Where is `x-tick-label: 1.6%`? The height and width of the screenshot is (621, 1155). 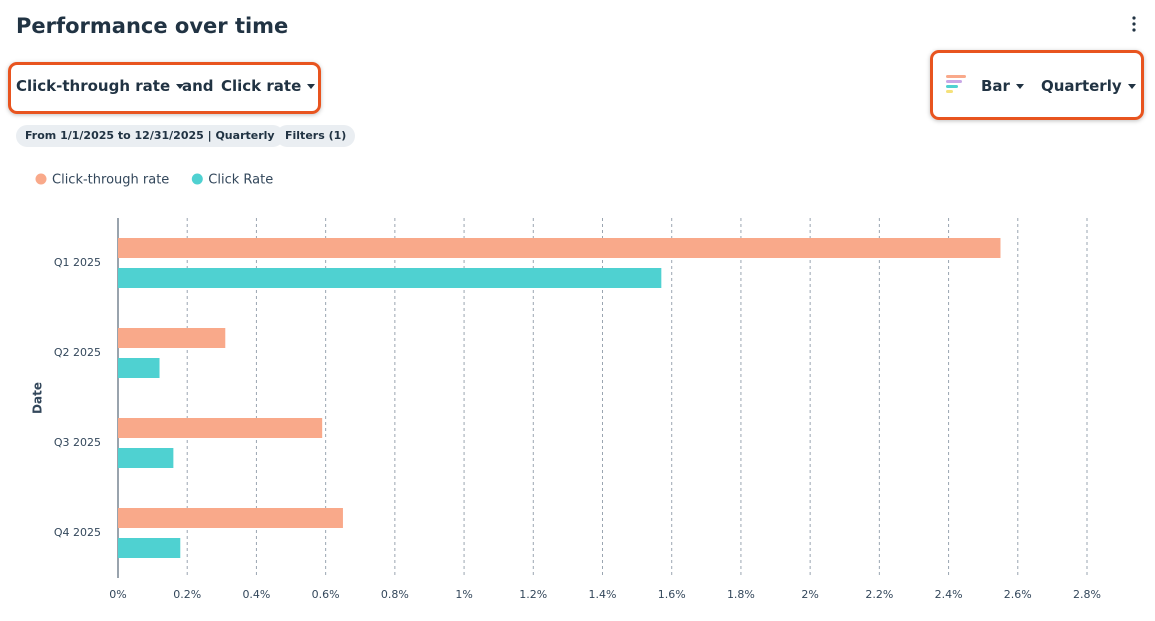 x-tick-label: 1.6% is located at coordinates (672, 594).